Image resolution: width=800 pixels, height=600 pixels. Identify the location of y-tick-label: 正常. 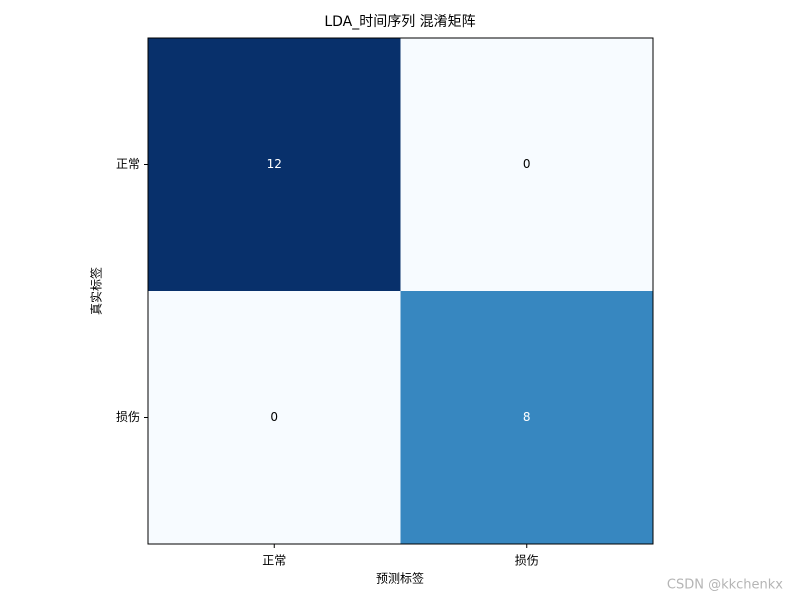
(128, 164).